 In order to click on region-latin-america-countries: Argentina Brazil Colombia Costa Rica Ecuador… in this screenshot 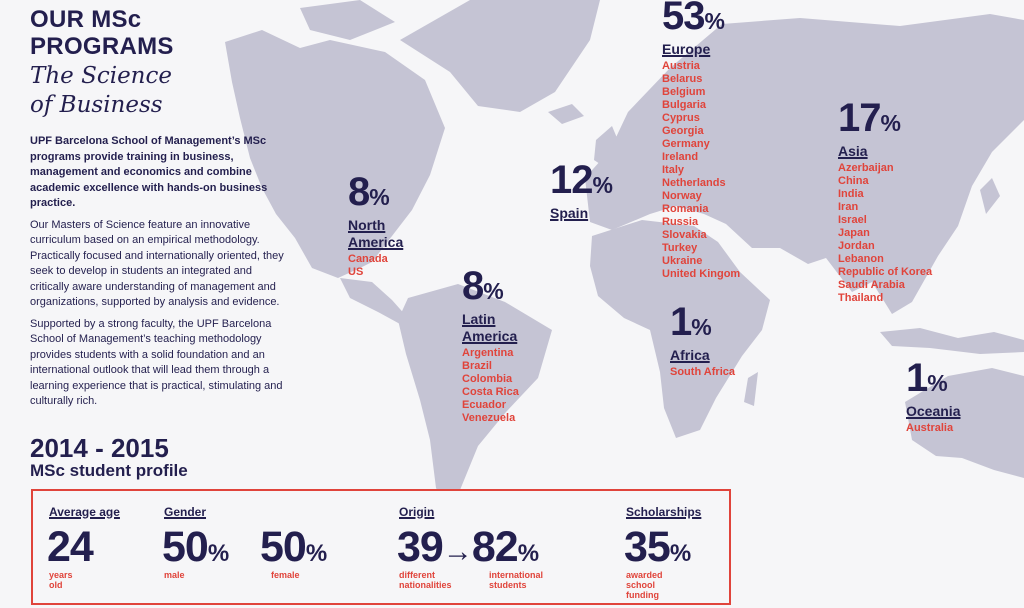, I will do `click(490, 386)`.